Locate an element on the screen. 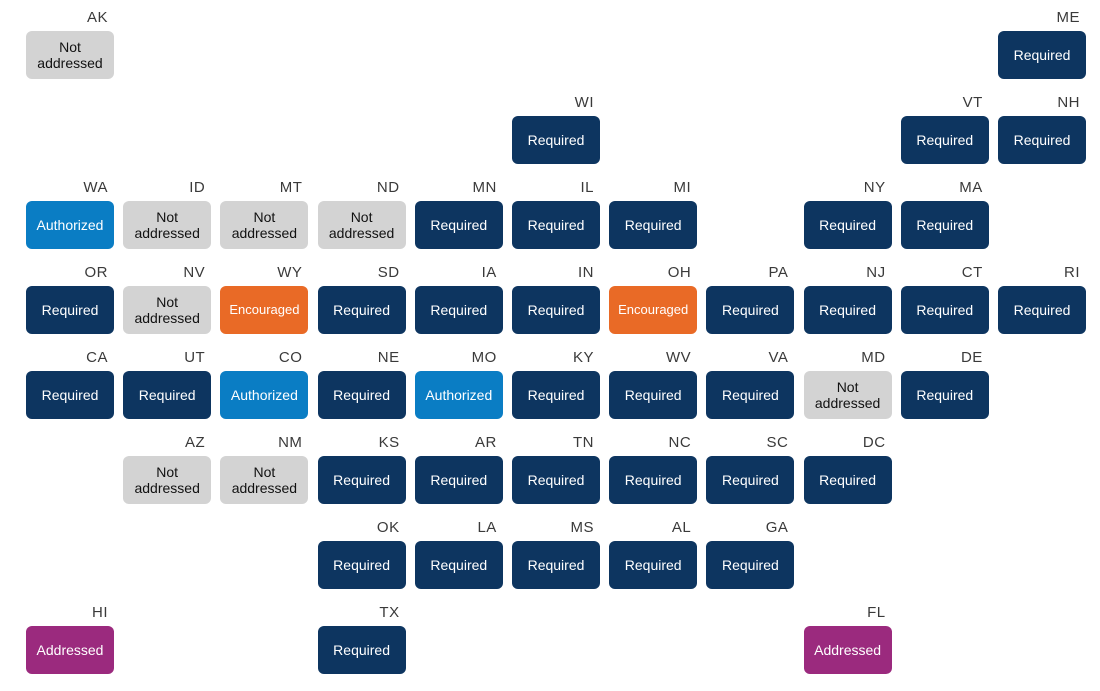 The image size is (1100, 691). state-ar: AR Required is located at coordinates (458, 468).